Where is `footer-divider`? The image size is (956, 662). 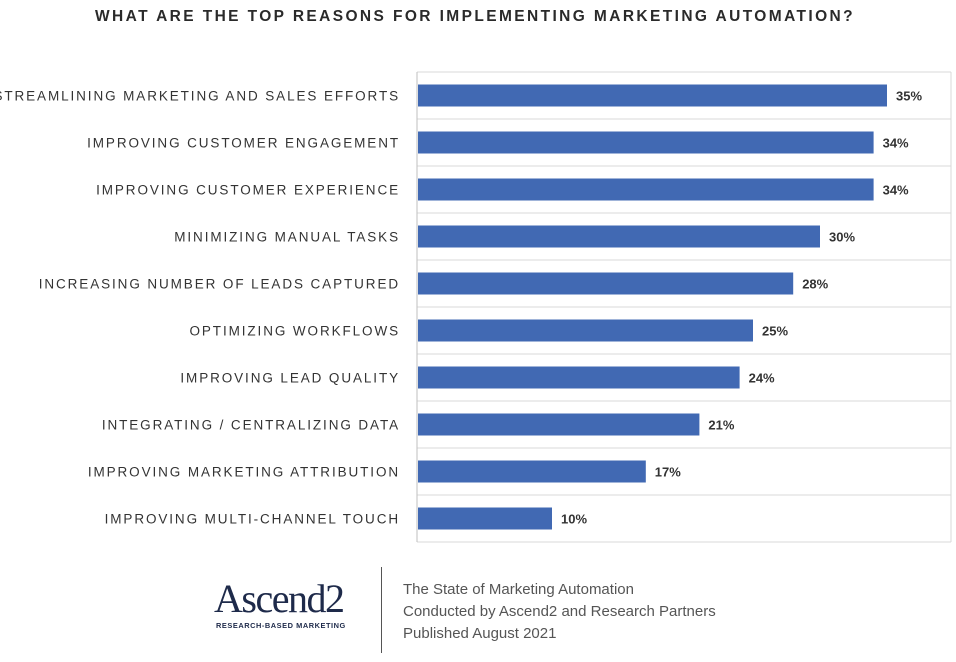 footer-divider is located at coordinates (381, 610).